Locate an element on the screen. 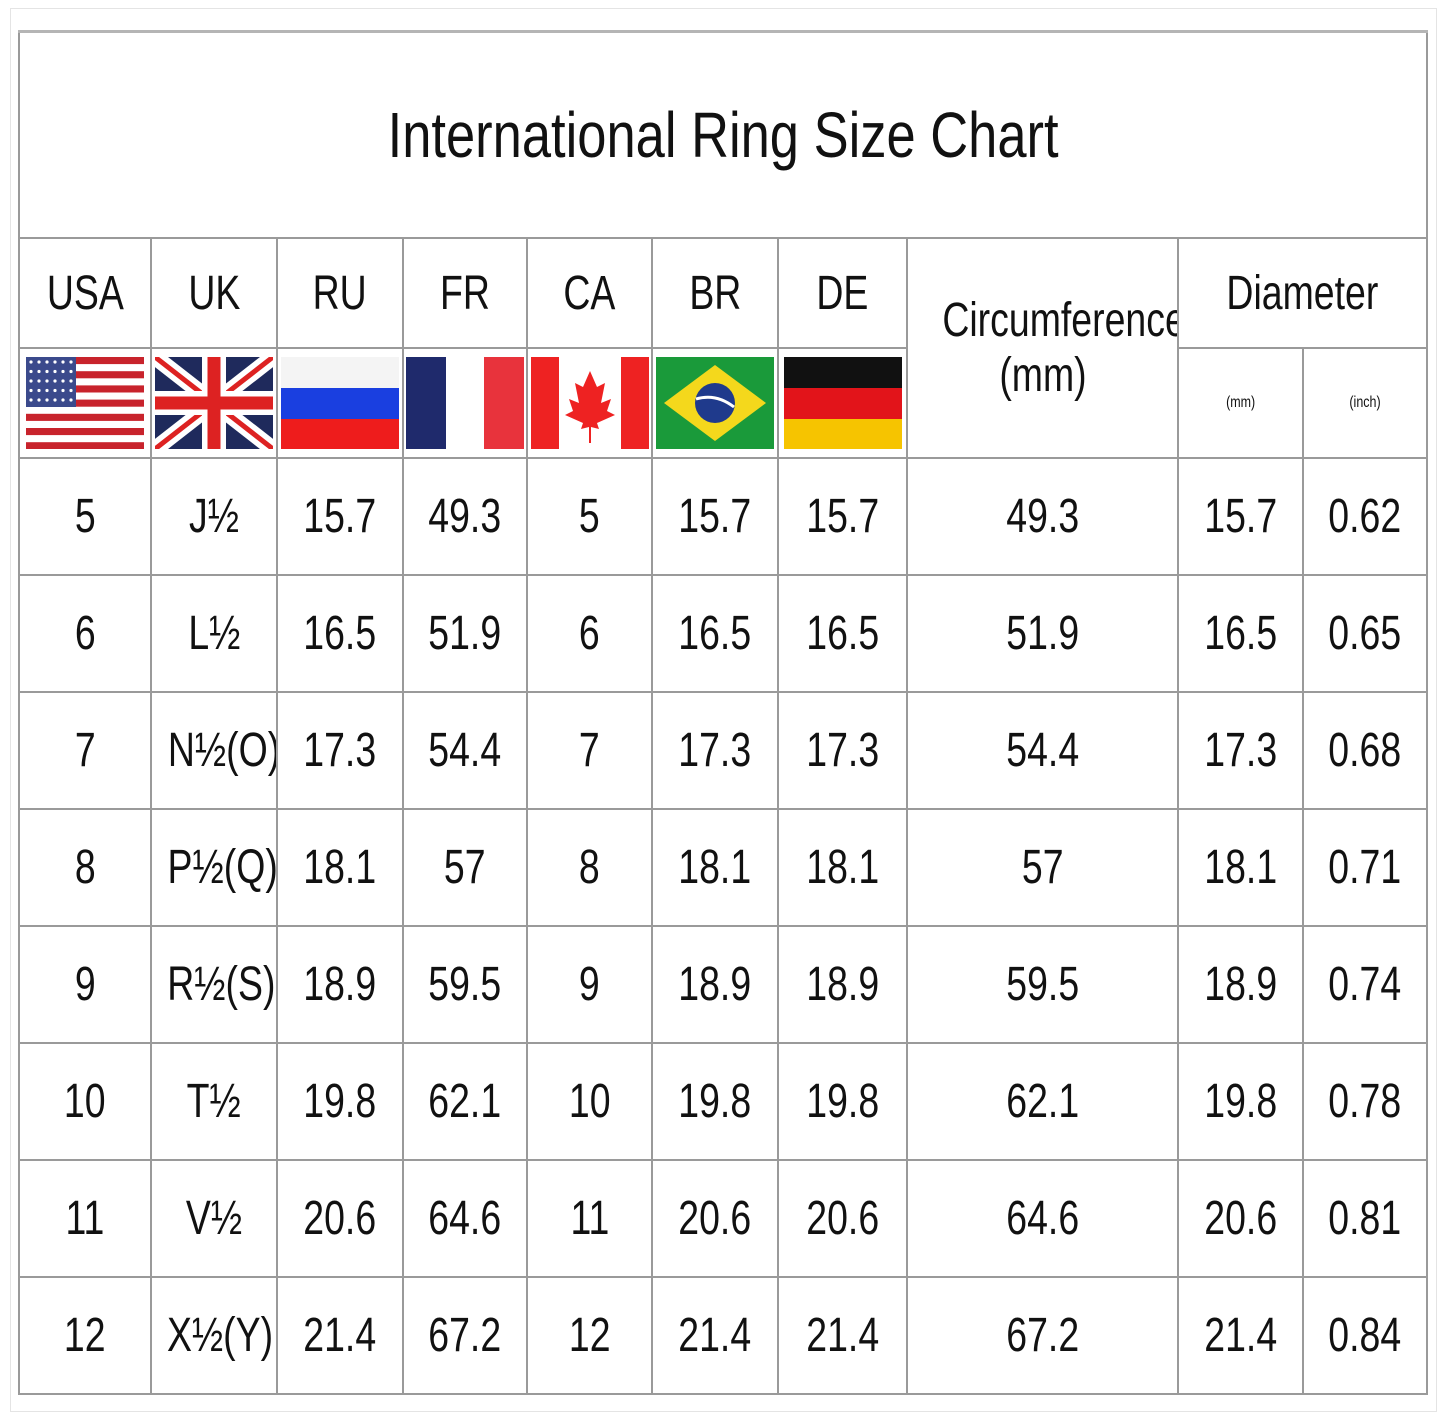  table-cell: L½ is located at coordinates (214, 633).